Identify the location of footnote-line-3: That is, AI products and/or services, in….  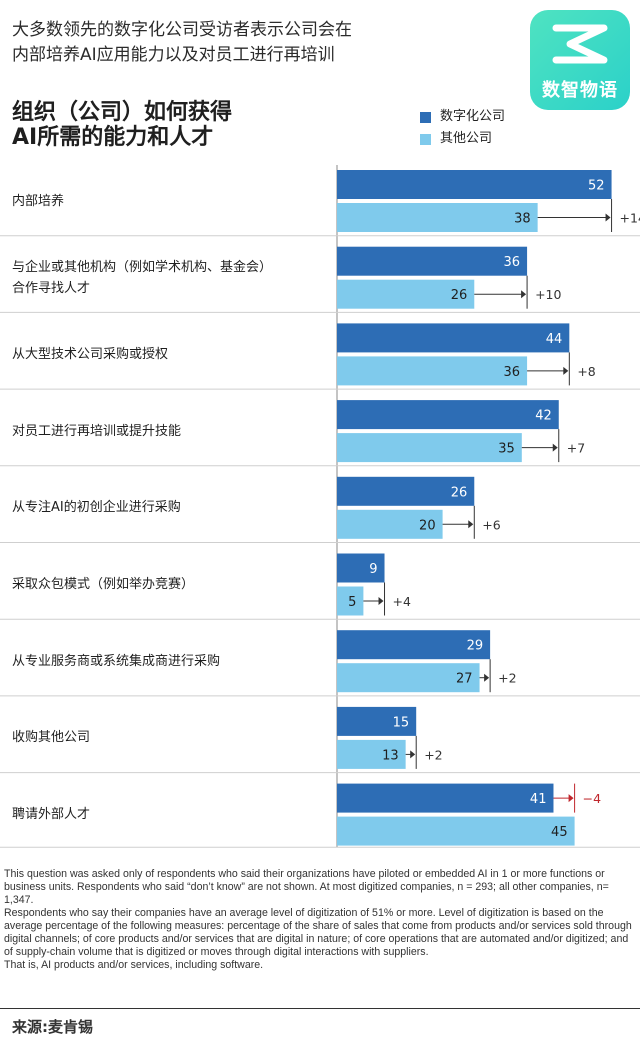
(134, 965).